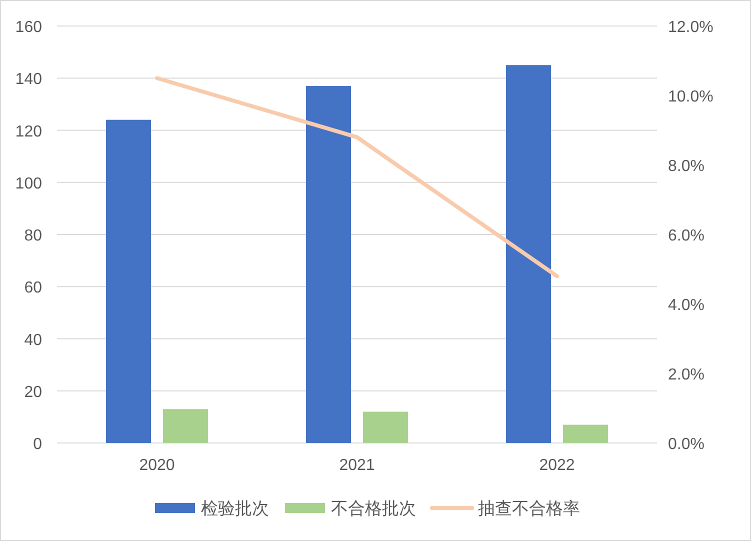 This screenshot has height=541, width=751. I want to click on y-tick-label: 100, so click(28, 183).